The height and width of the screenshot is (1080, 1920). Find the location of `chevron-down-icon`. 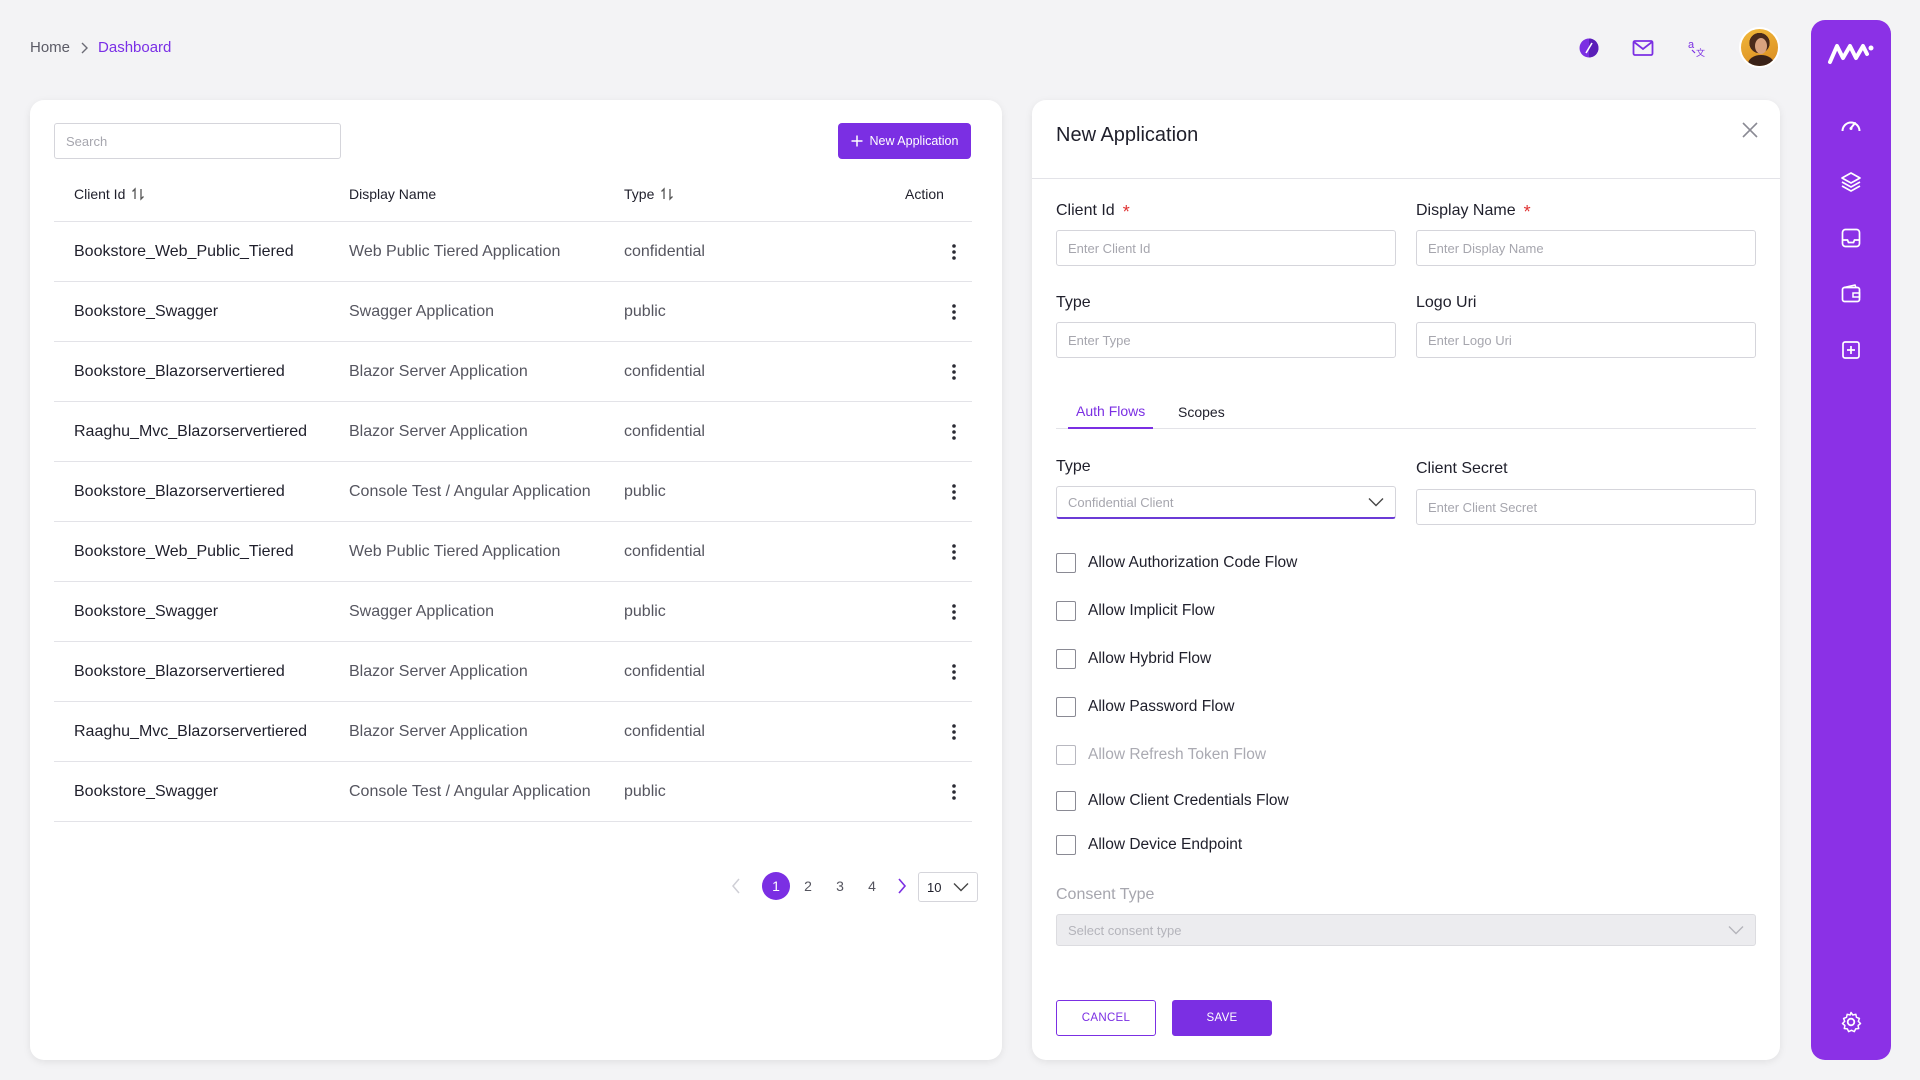

chevron-down-icon is located at coordinates (1736, 930).